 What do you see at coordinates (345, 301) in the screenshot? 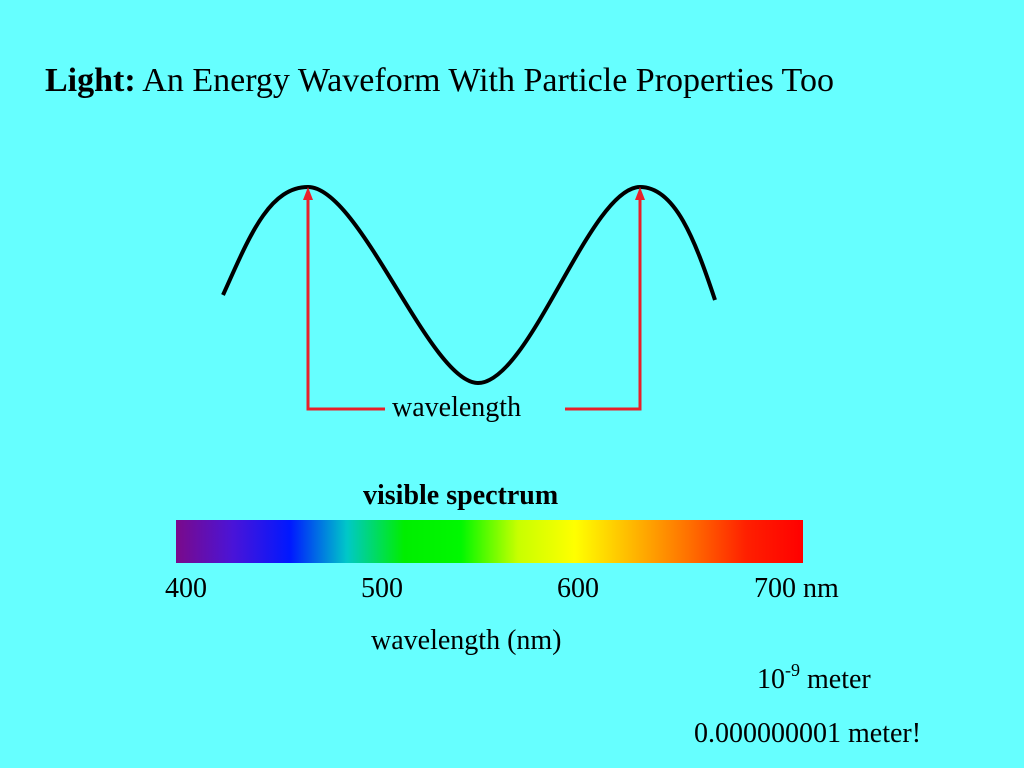
I see `wavelength-bracket-left` at bounding box center [345, 301].